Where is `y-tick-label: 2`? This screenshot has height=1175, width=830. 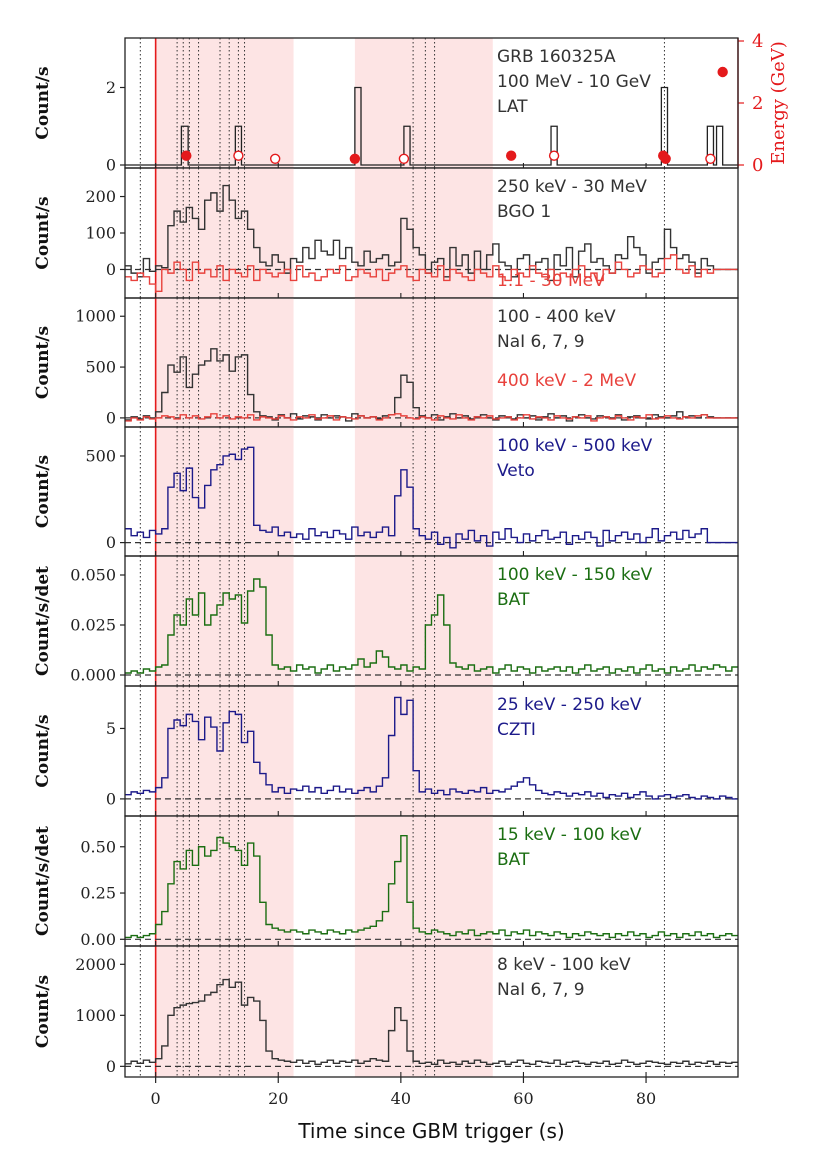 y-tick-label: 2 is located at coordinates (111, 87).